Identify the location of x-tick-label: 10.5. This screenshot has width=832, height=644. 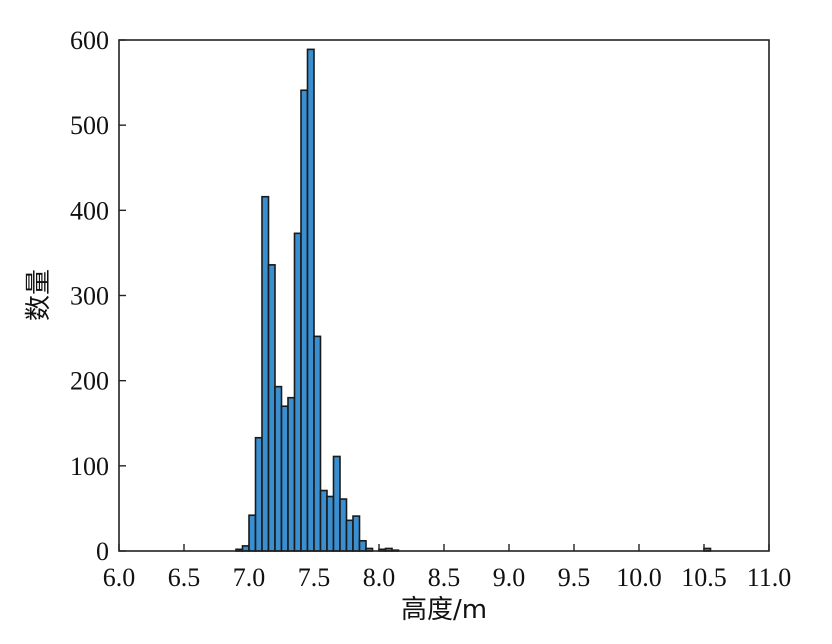
(704, 577).